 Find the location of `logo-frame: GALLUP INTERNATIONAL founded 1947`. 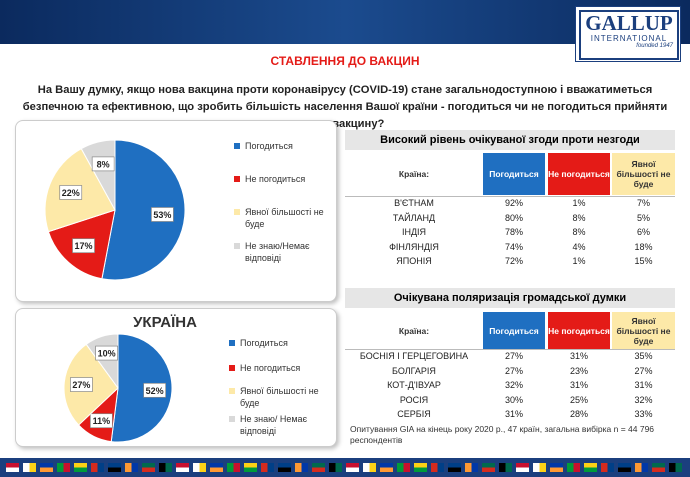

logo-frame: GALLUP INTERNATIONAL founded 1947 is located at coordinates (629, 35).